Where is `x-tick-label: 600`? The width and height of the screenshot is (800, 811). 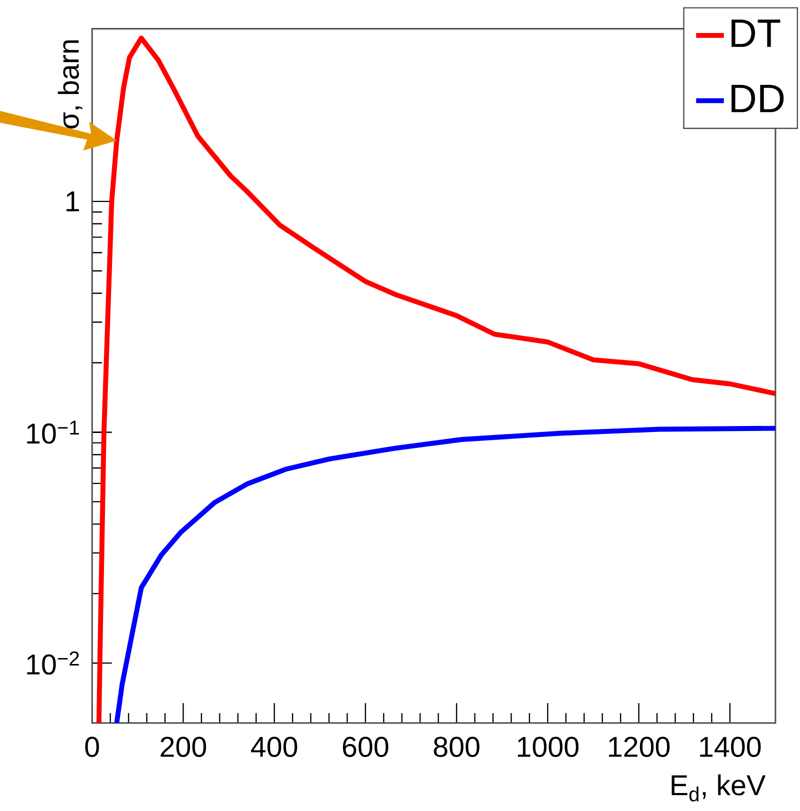
x-tick-label: 600 is located at coordinates (365, 747).